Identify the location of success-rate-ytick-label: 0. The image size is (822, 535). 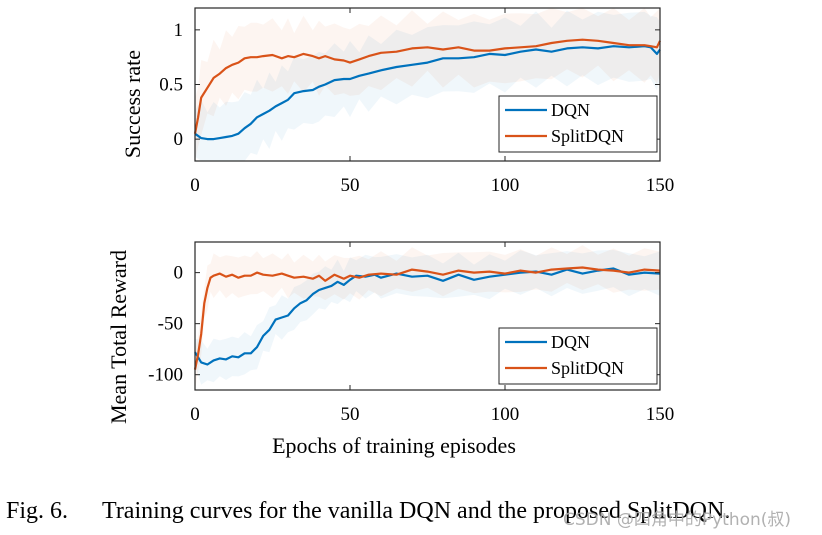
(179, 139).